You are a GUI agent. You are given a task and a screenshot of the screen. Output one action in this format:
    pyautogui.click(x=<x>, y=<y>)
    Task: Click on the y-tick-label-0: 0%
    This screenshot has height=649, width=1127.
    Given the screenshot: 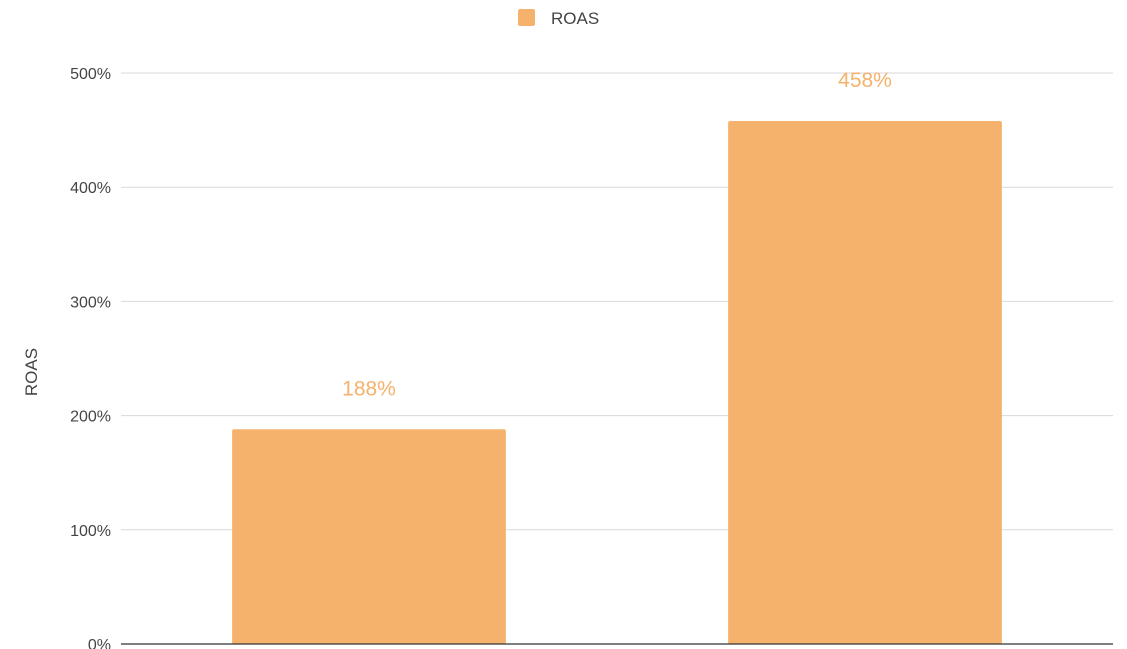 What is the action you would take?
    pyautogui.click(x=99, y=643)
    